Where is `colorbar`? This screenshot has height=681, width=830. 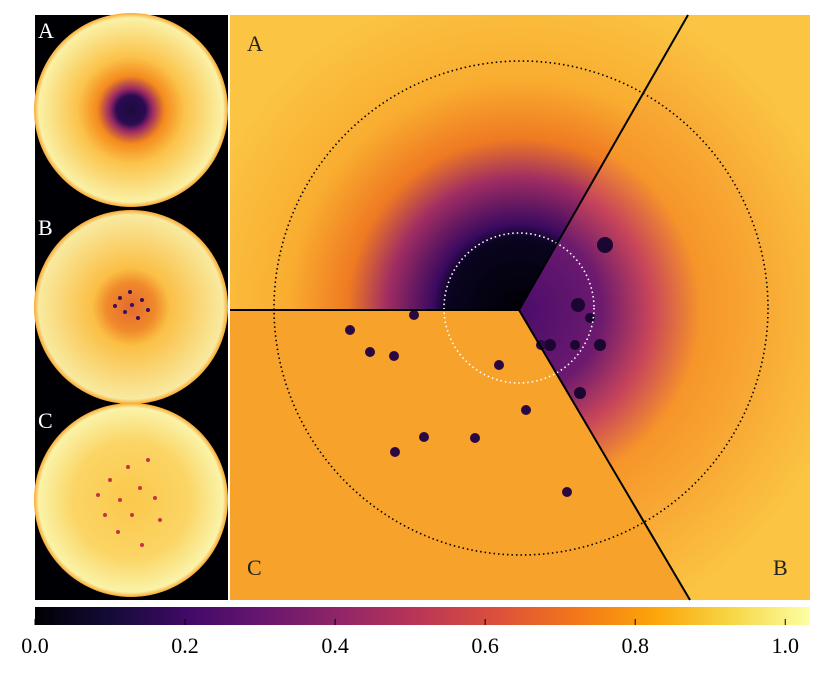 colorbar is located at coordinates (422, 616).